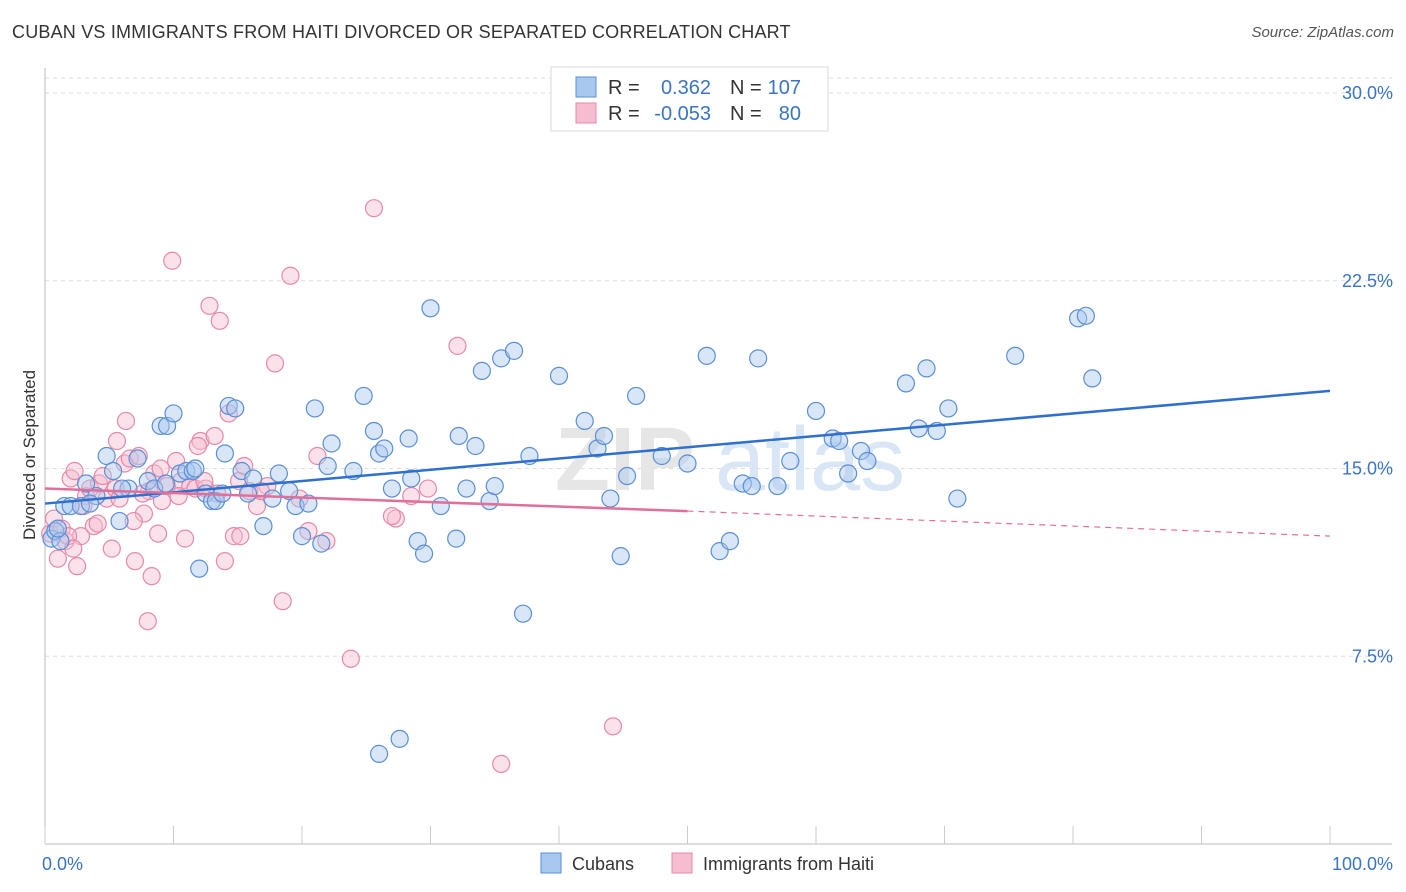 Image resolution: width=1406 pixels, height=892 pixels. I want to click on stats-legend: R = 0.362 N = 107 R = -0.053 N = 80, so click(689, 99).